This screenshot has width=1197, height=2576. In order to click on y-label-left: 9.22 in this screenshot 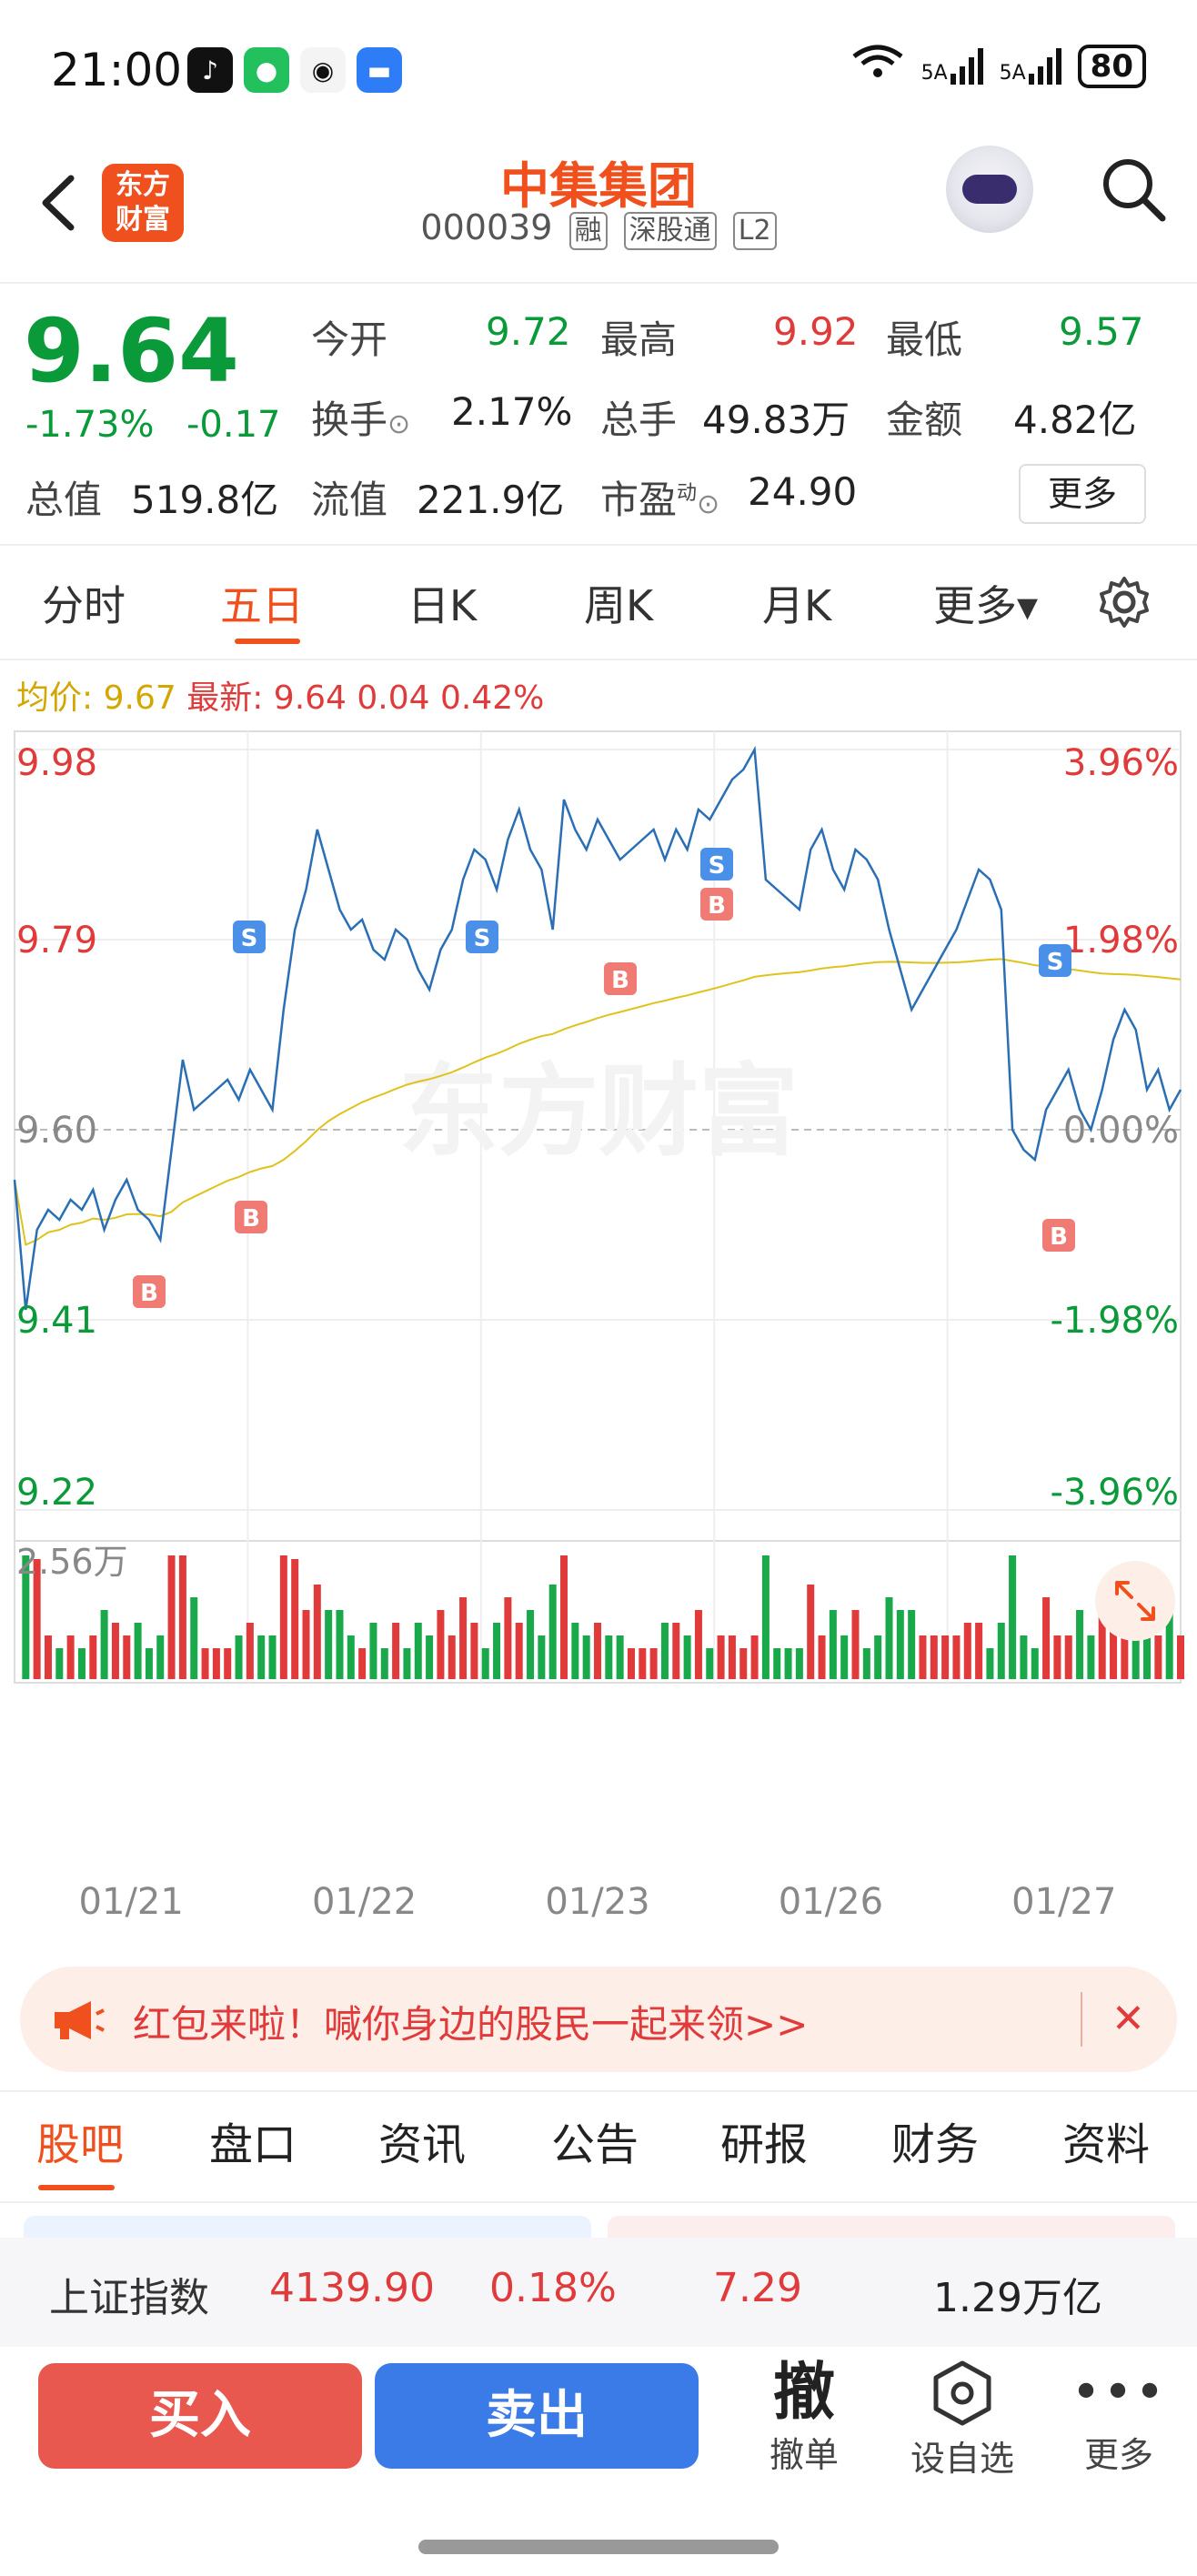, I will do `click(56, 1493)`.